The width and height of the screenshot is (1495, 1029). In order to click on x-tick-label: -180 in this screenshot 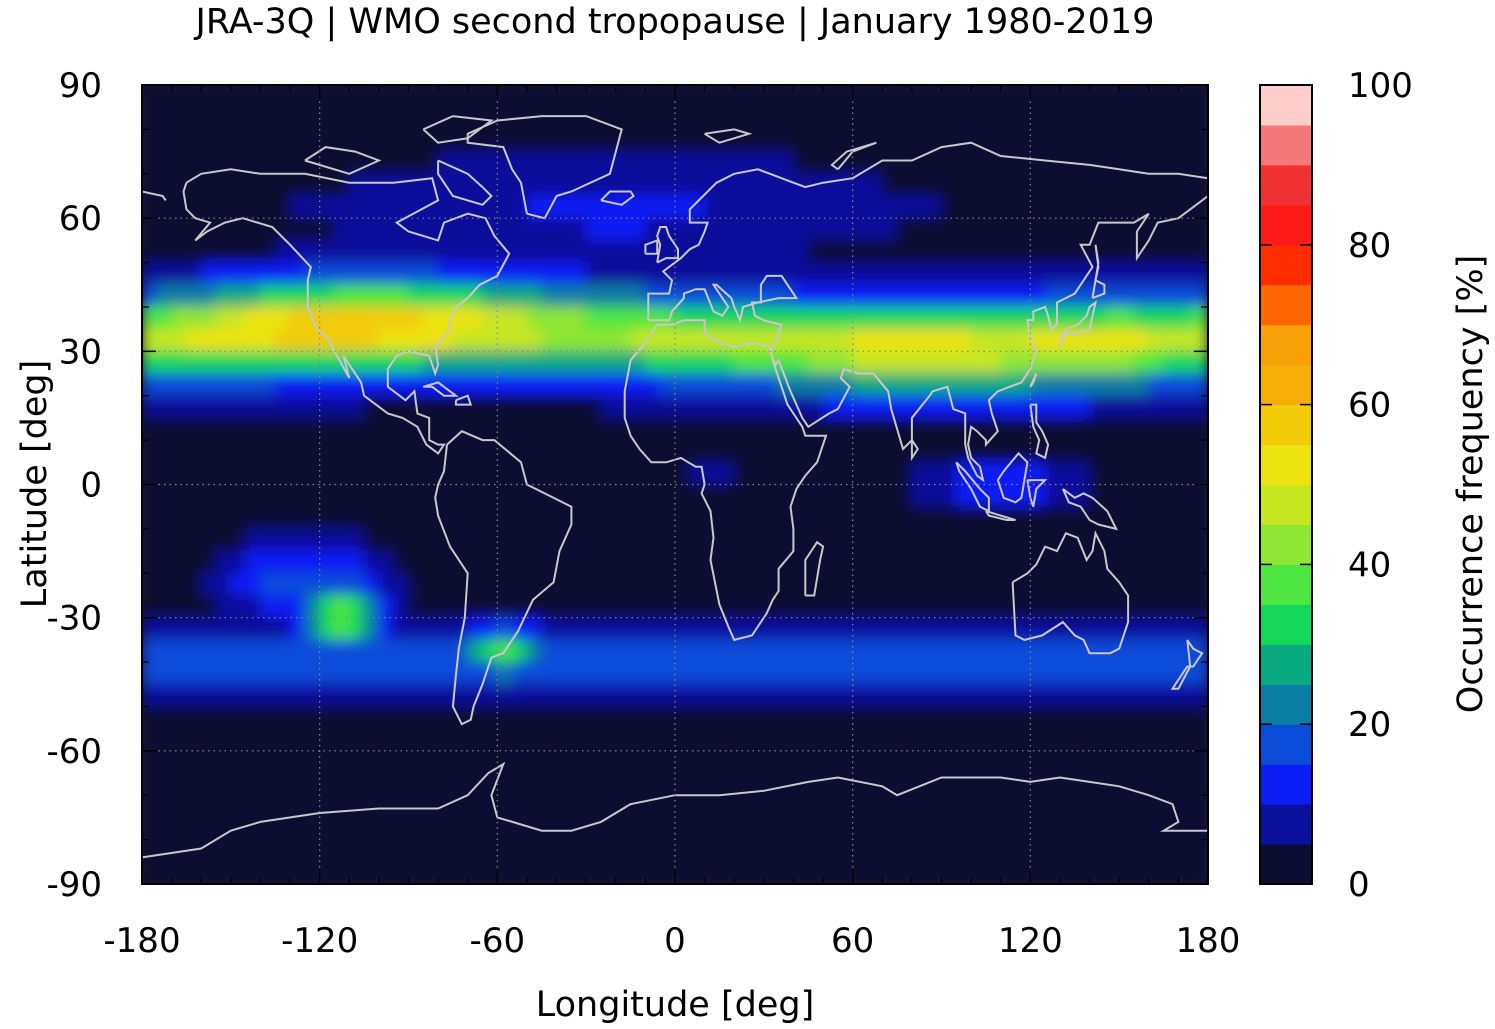, I will do `click(141, 941)`.